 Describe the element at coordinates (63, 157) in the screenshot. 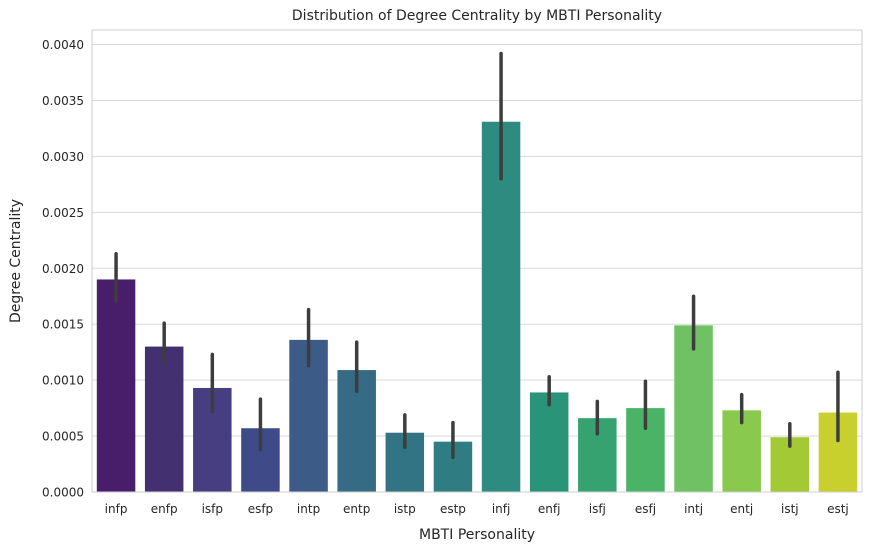

I see `y-tick-label: 0.0030` at that location.